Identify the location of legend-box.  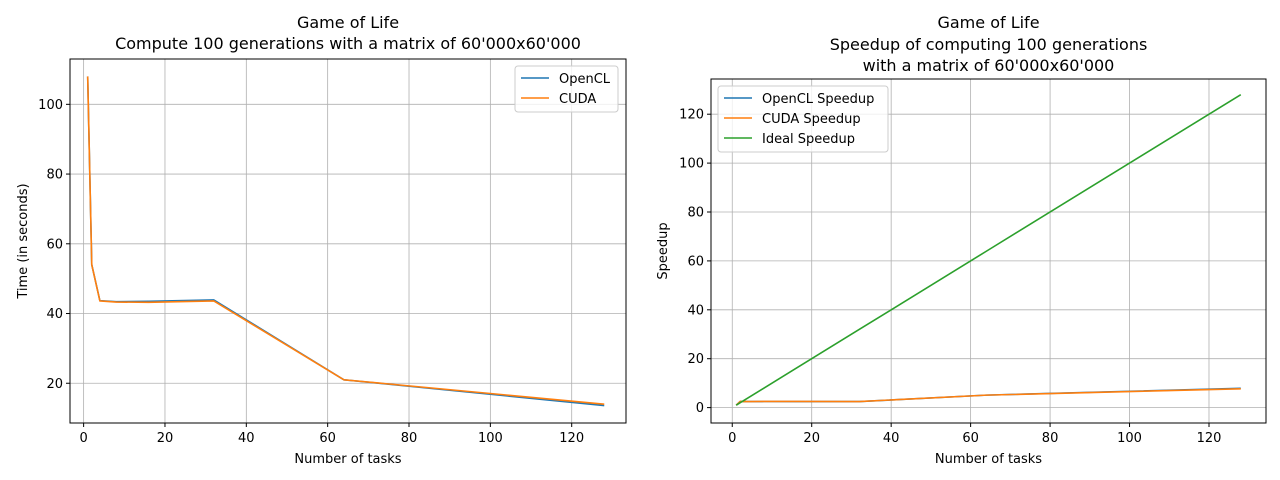
(803, 119).